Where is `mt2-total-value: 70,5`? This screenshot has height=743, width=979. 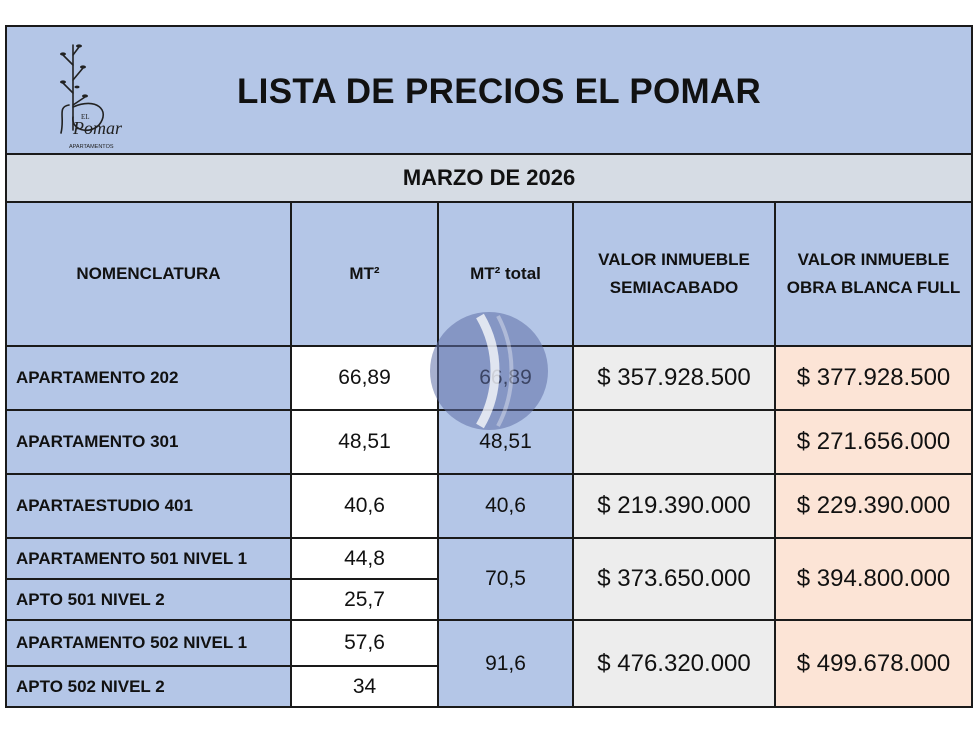
mt2-total-value: 70,5 is located at coordinates (505, 579).